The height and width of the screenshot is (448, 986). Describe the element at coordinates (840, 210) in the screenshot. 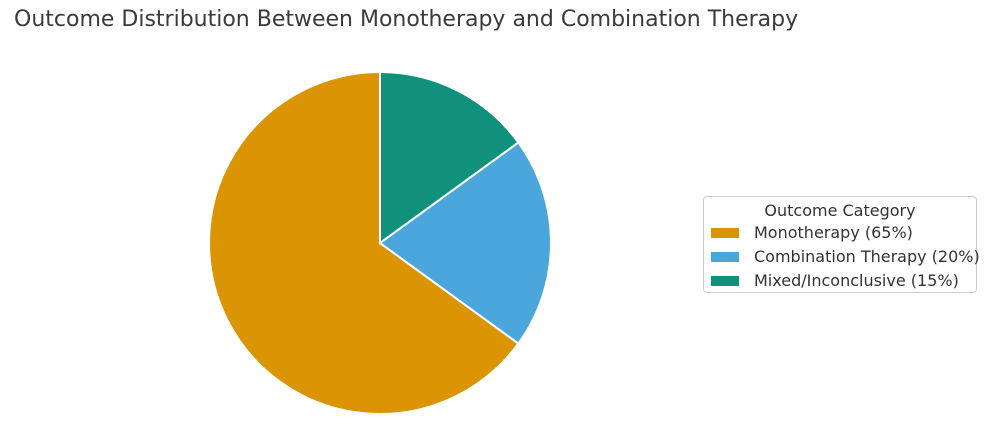

I see `legend-title: Outcome Category` at that location.